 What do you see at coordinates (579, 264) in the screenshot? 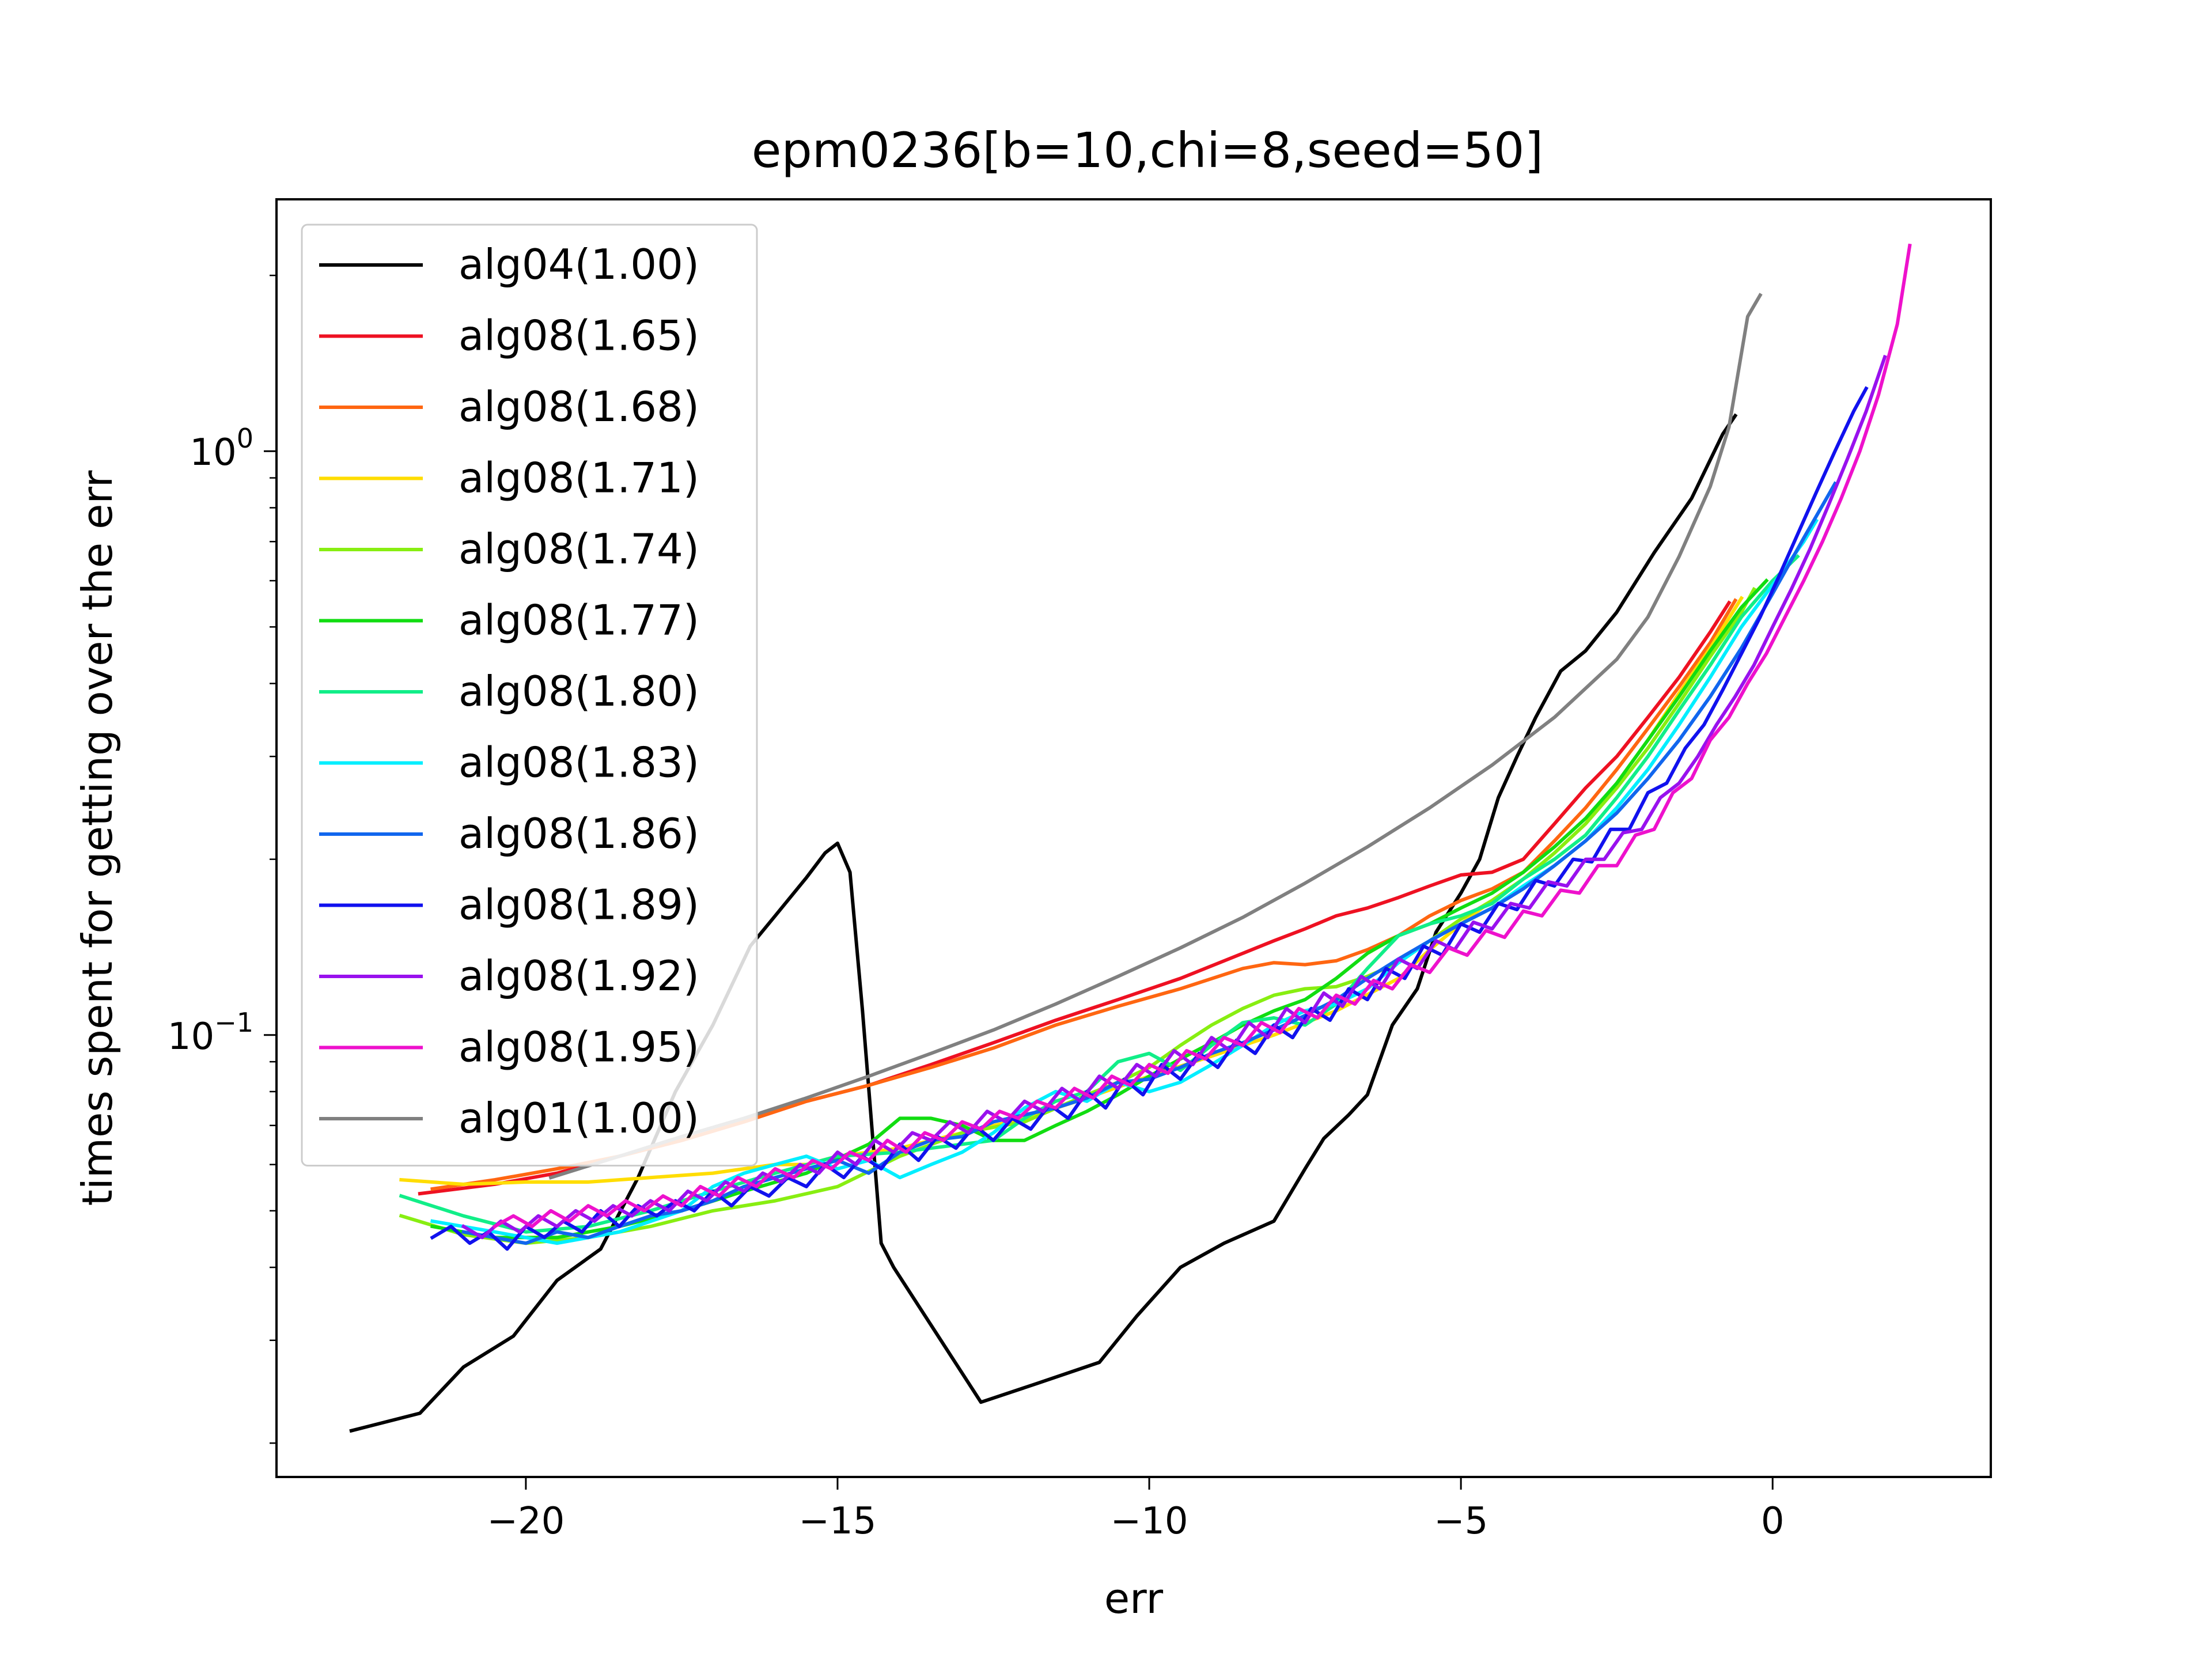
I see `legend-label: alg04(1.00)` at bounding box center [579, 264].